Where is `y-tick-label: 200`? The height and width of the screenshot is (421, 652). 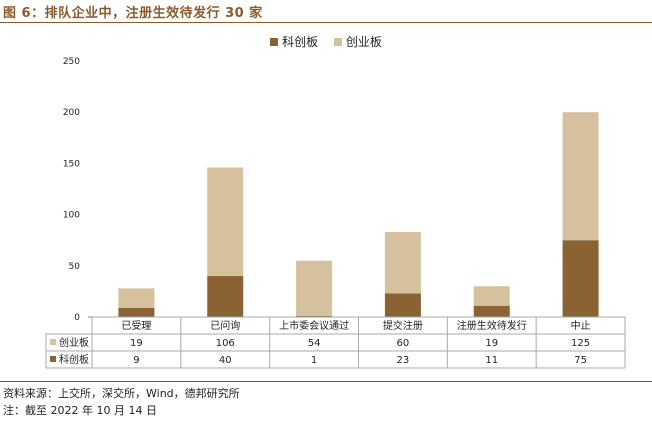 y-tick-label: 200 is located at coordinates (71, 113).